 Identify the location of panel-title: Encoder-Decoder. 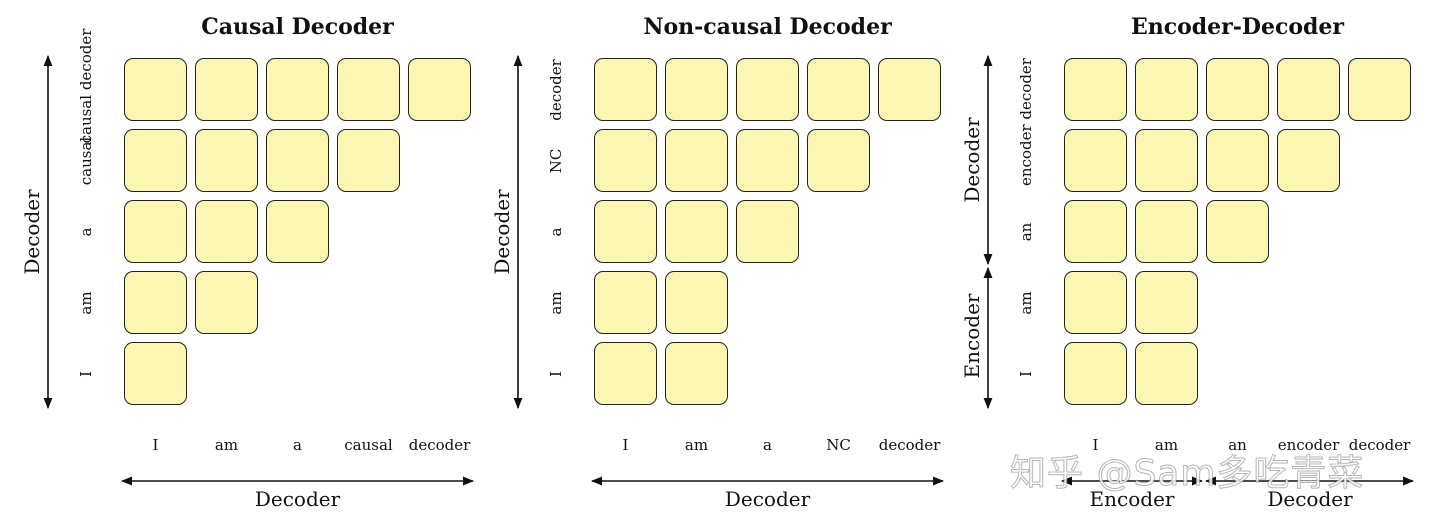
(1237, 27).